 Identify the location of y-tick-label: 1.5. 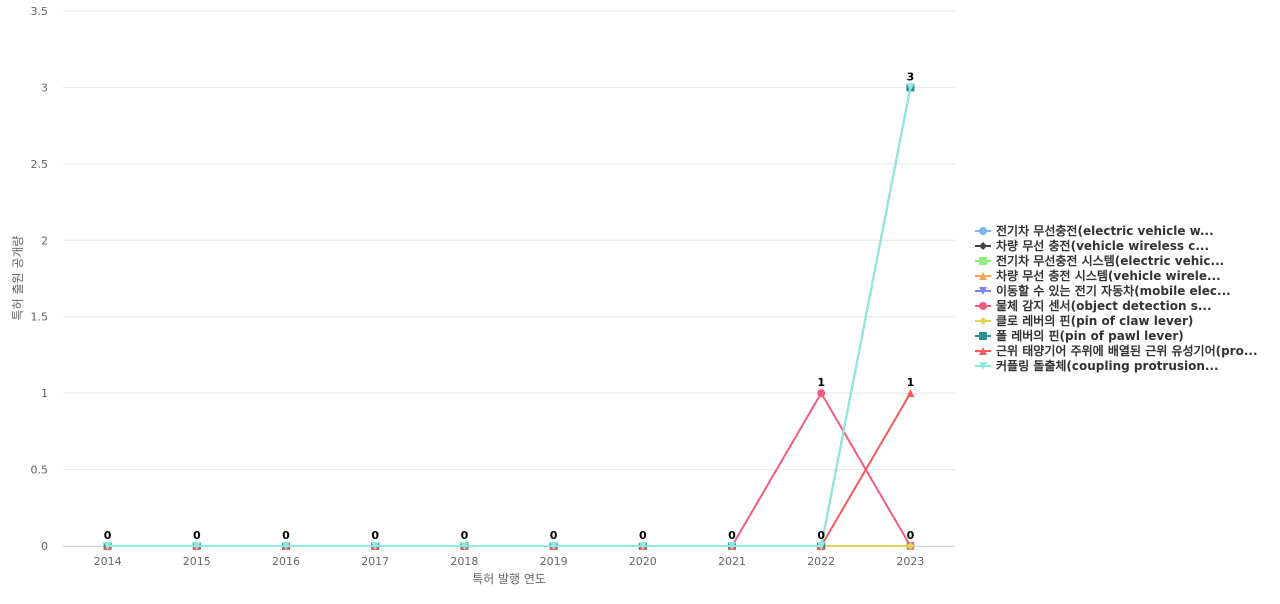
(40, 317).